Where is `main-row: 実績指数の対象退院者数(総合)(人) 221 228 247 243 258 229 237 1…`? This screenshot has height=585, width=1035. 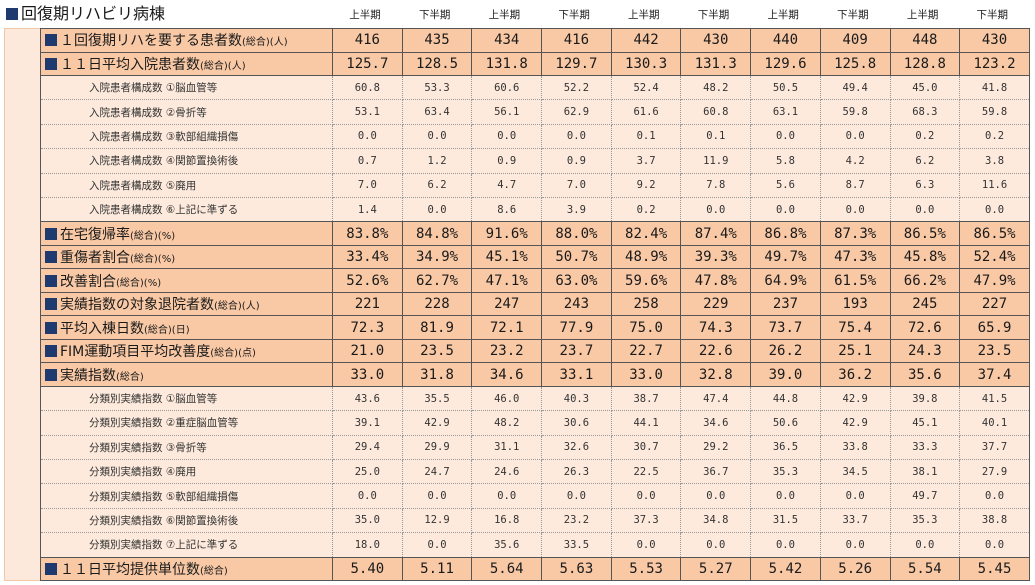
main-row: 実績指数の対象退院者数(総合)(人) 221 228 247 243 258 229 237 1… is located at coordinates (535, 304).